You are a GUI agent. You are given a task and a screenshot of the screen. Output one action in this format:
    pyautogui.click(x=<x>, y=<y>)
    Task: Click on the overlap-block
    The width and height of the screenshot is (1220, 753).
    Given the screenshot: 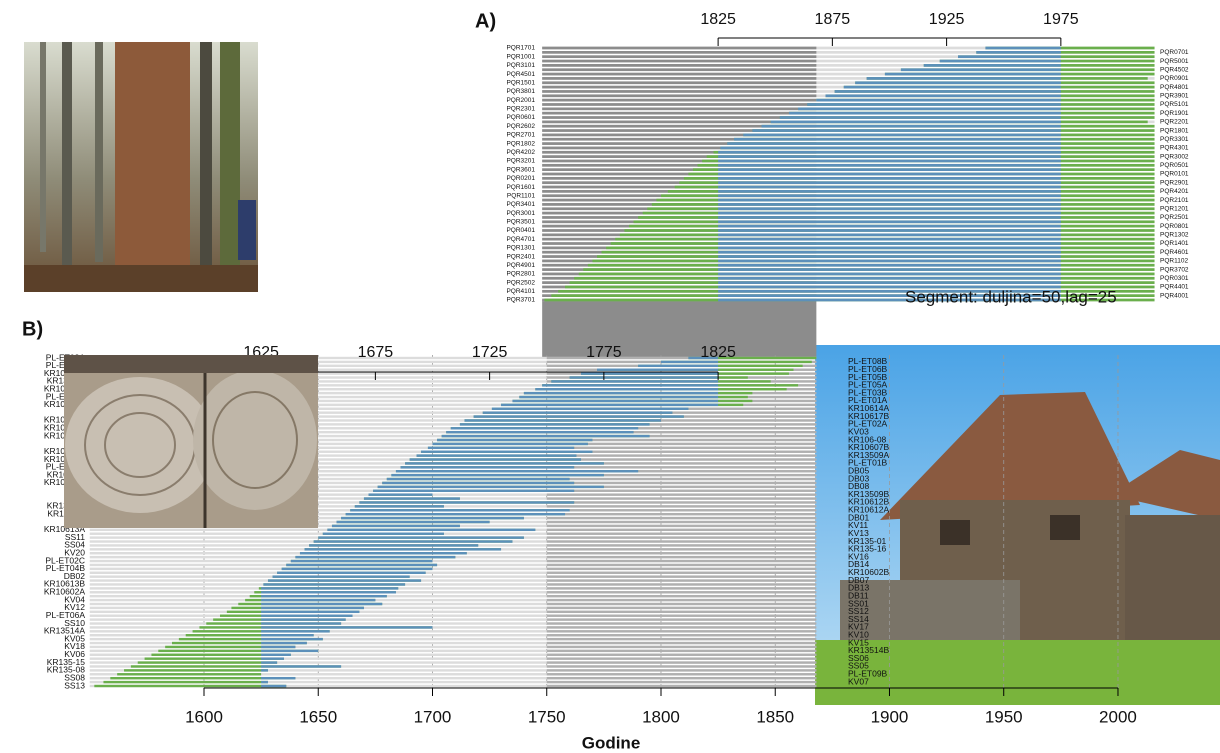 What is the action you would take?
    pyautogui.click(x=679, y=329)
    